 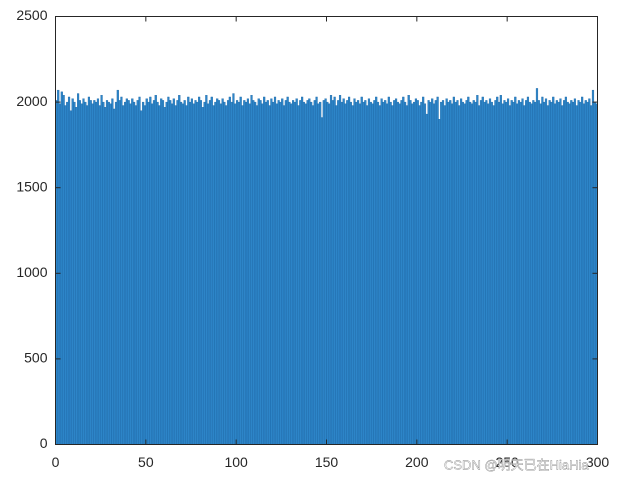 I want to click on x-tick-label: 300, so click(x=598, y=462).